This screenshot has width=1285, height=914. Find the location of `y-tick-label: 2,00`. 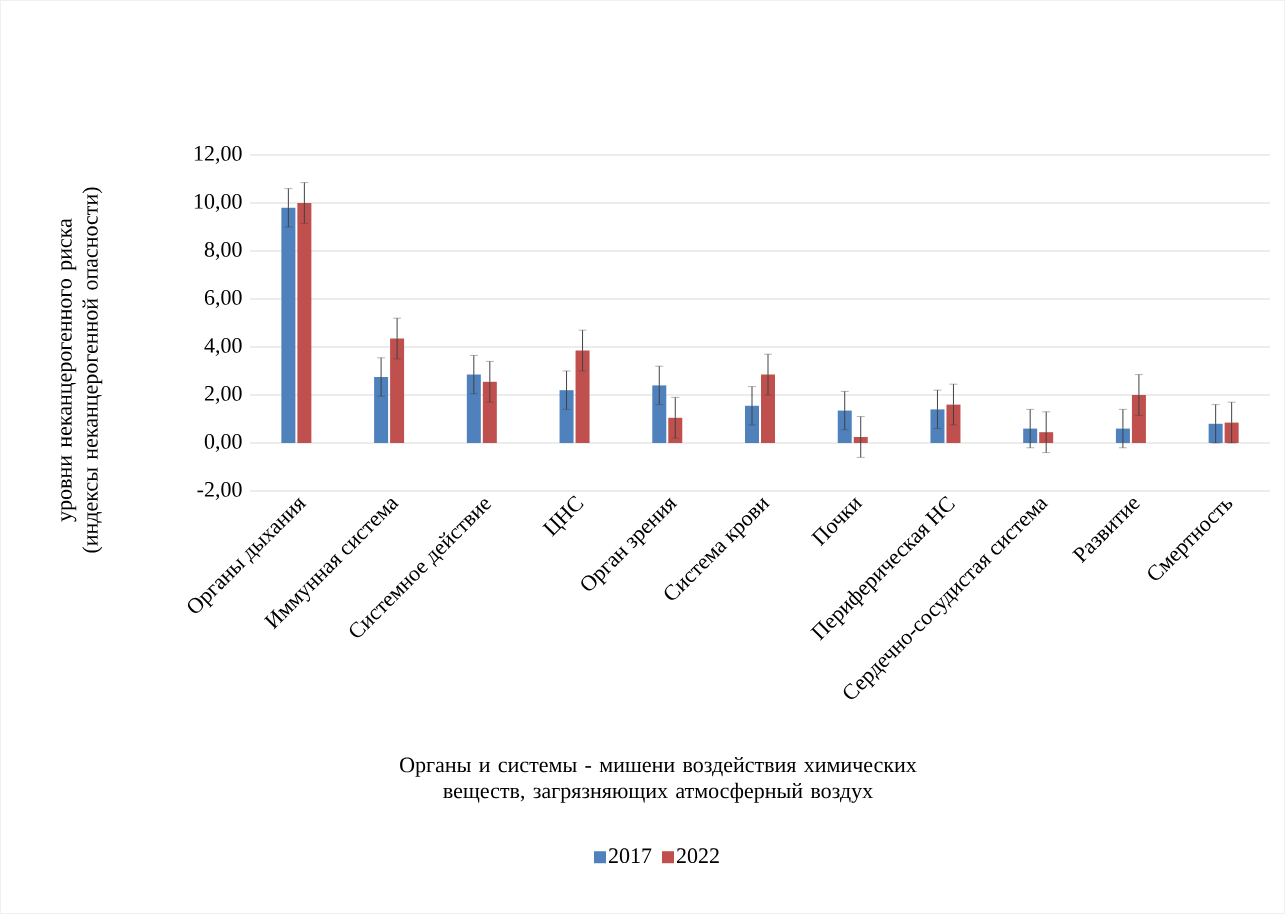

y-tick-label: 2,00 is located at coordinates (223, 394).